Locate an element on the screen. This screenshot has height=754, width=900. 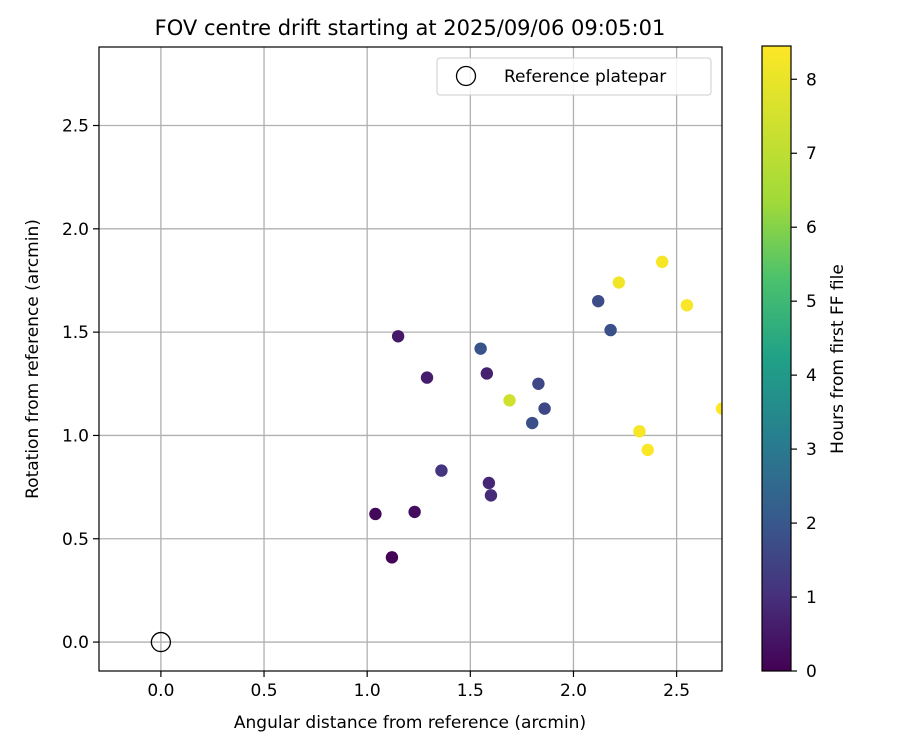
reference-marker-group is located at coordinates (161, 642).